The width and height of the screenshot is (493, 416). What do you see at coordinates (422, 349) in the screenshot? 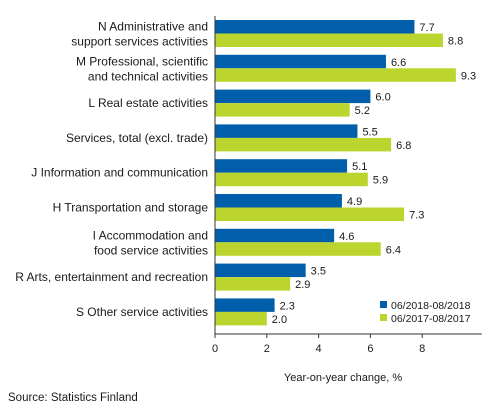
I see `x-tick-label: 8` at bounding box center [422, 349].